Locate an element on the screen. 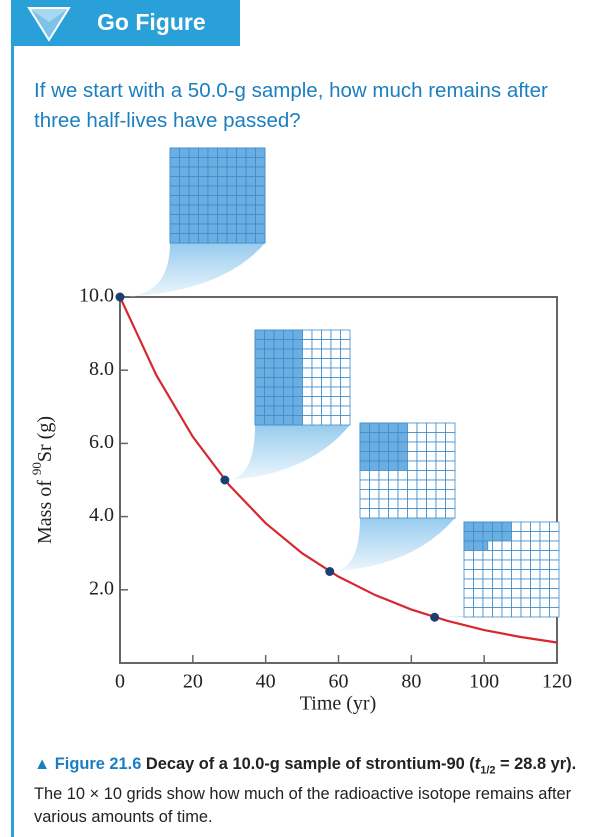 This screenshot has height=837, width=592. header-title: Go Figure is located at coordinates (151, 22).